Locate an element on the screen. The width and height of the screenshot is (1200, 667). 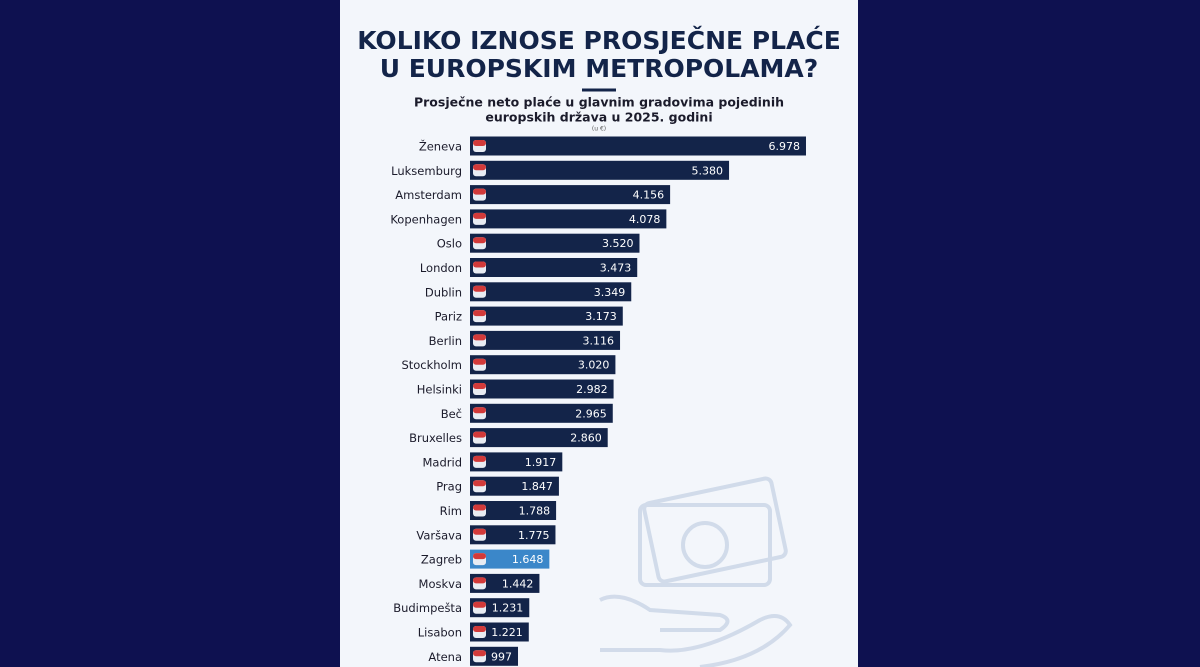
value-label: 1.788 is located at coordinates (535, 511).